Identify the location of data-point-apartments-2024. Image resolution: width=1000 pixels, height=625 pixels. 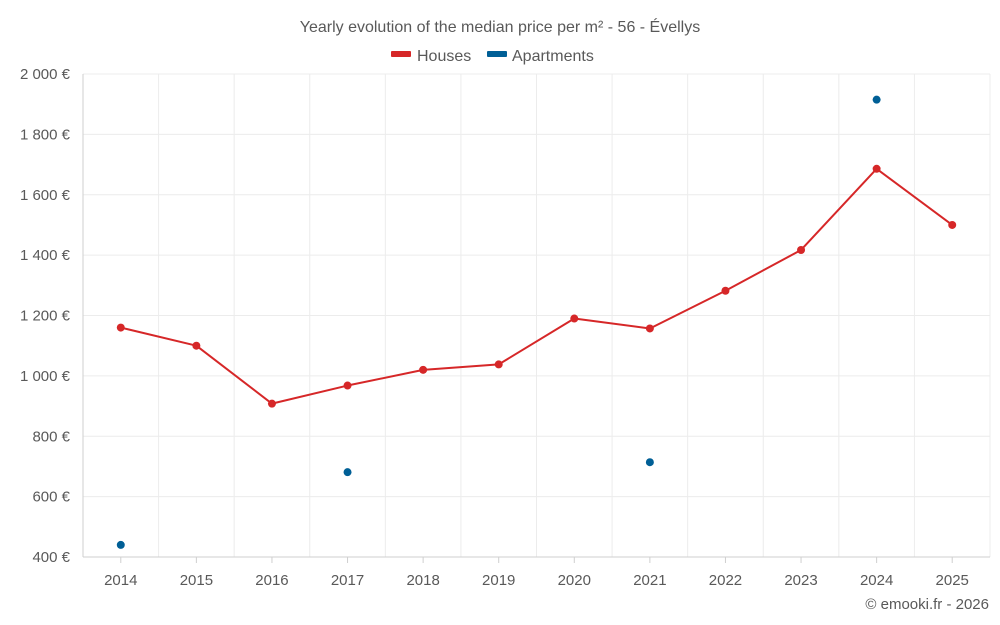
(876, 99).